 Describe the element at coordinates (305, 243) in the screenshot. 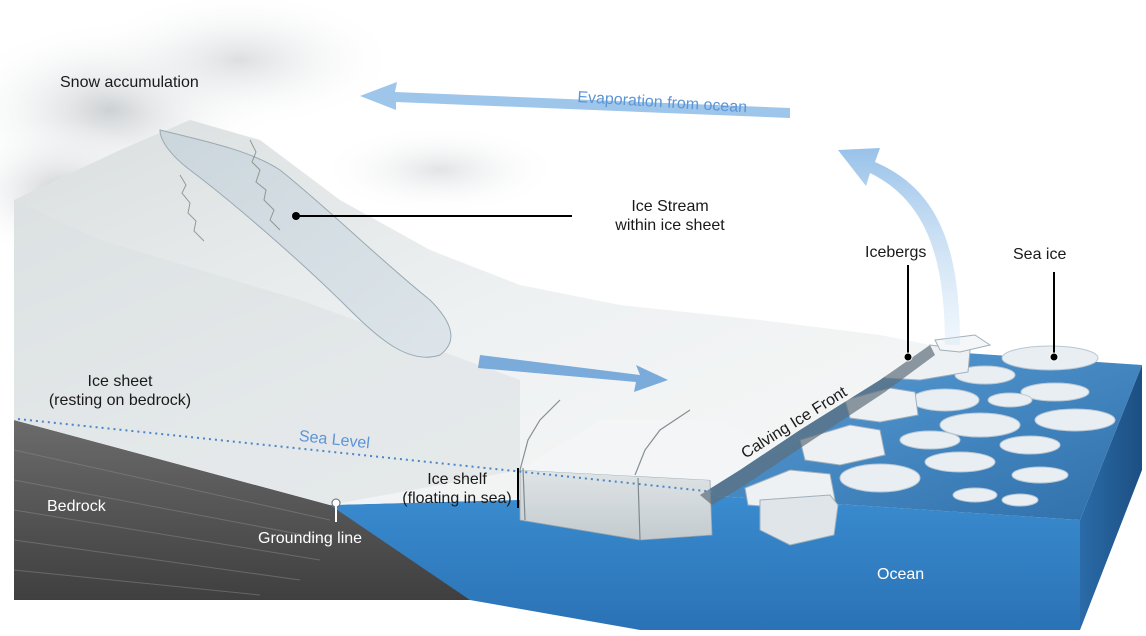

I see `ice-stream` at that location.